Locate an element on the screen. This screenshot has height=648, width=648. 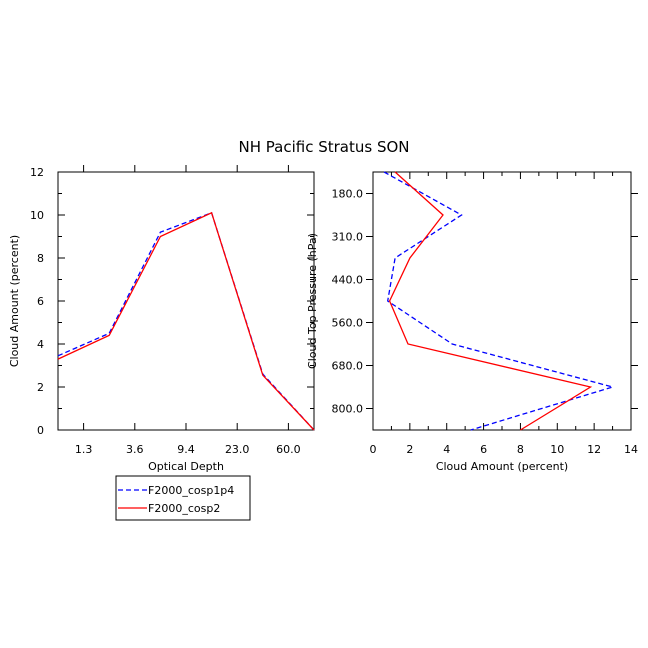
x-tick-label: 6 is located at coordinates (483, 449).